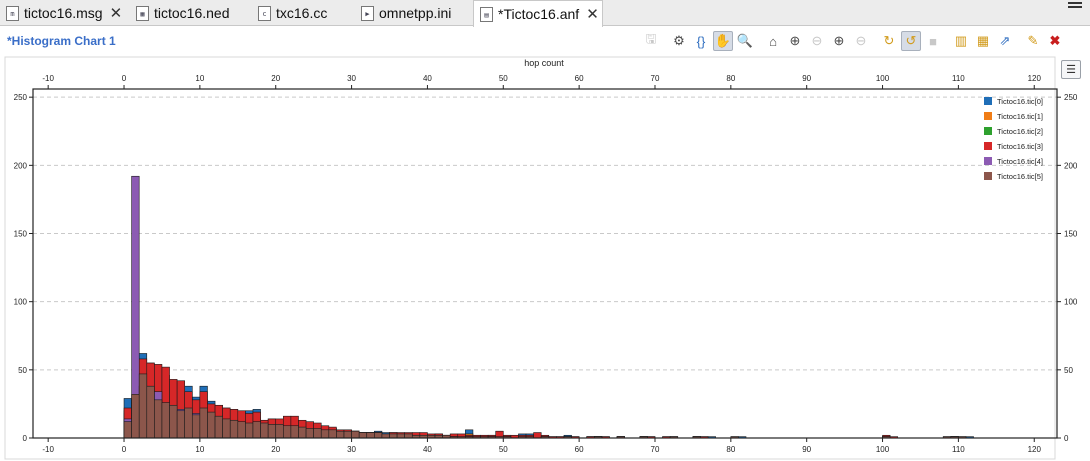 Image resolution: width=1090 pixels, height=461 pixels. What do you see at coordinates (889, 40) in the screenshot?
I see `refresh-icon: ↻` at bounding box center [889, 40].